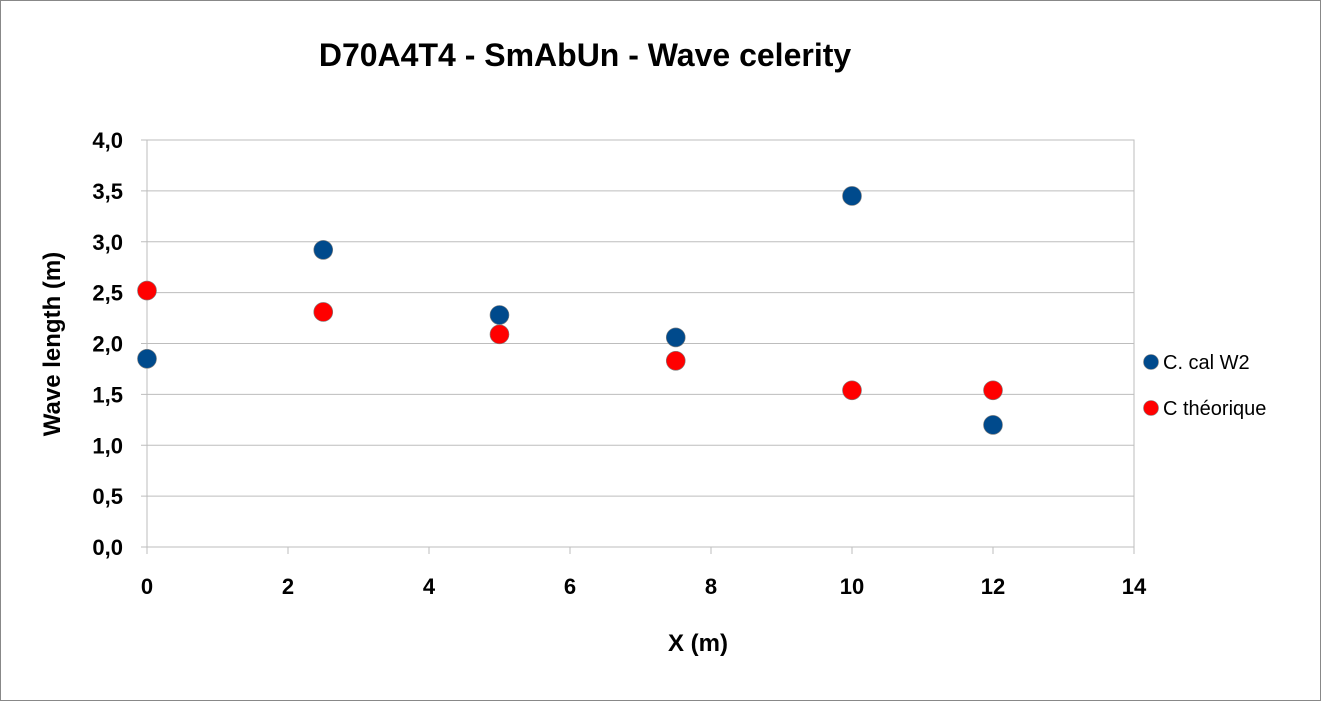 This screenshot has height=701, width=1321. I want to click on y-tick-label: 3,0, so click(107, 242).